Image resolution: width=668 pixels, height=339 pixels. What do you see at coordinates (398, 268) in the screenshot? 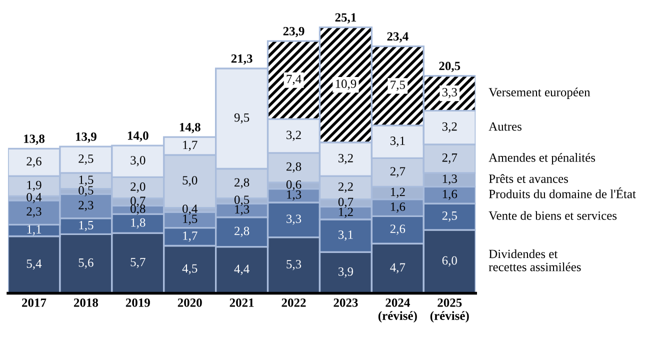
I see `data-label: 4,7` at bounding box center [398, 268].